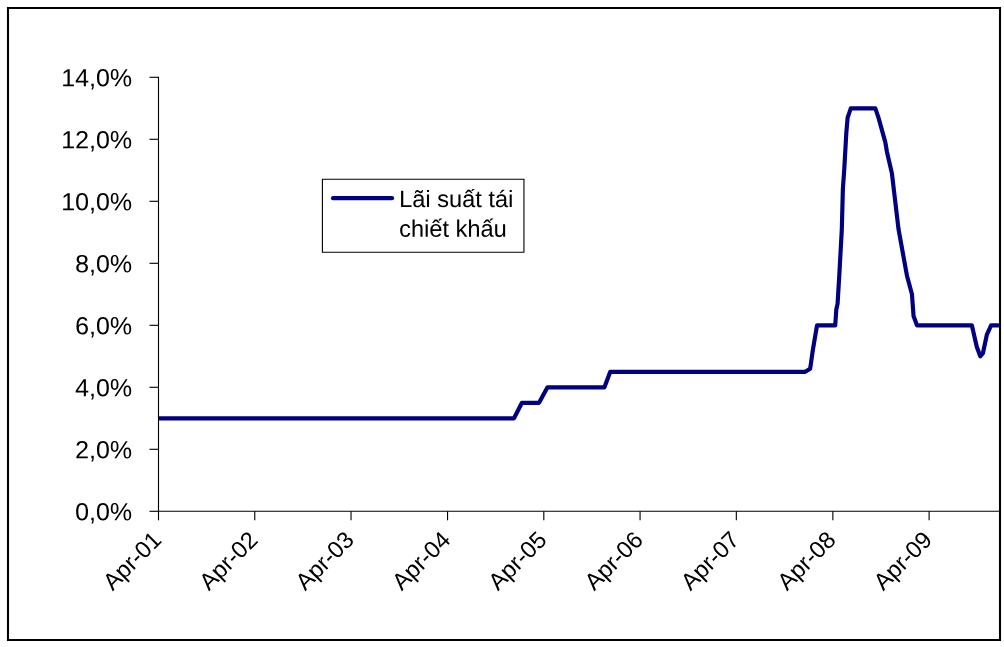  I want to click on y-tick-label: 14,0%, so click(97, 79).